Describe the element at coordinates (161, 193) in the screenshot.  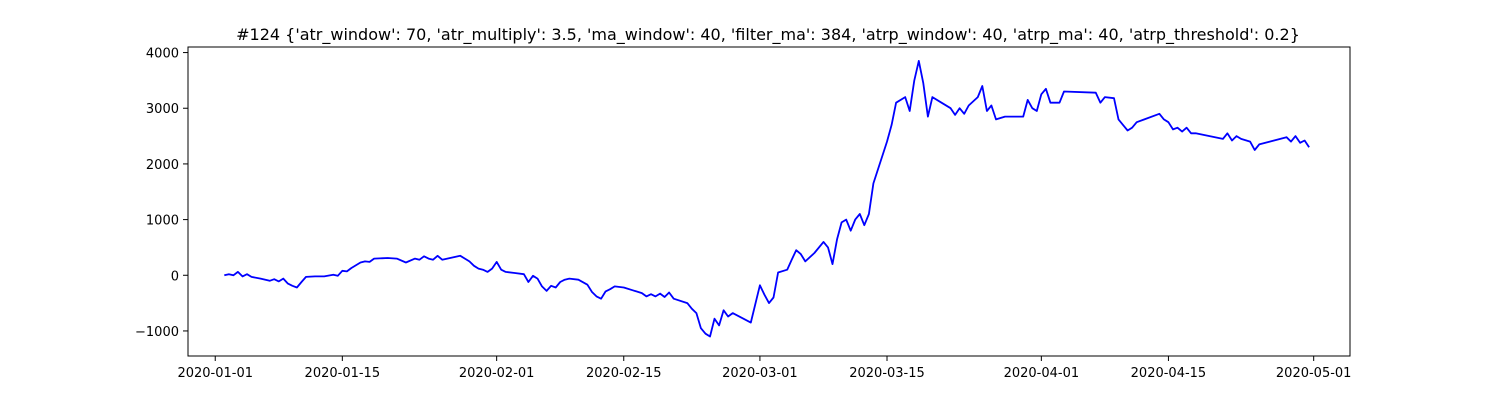
I see `y-axis: −1000 0 1000 2000 3000 4000` at that location.